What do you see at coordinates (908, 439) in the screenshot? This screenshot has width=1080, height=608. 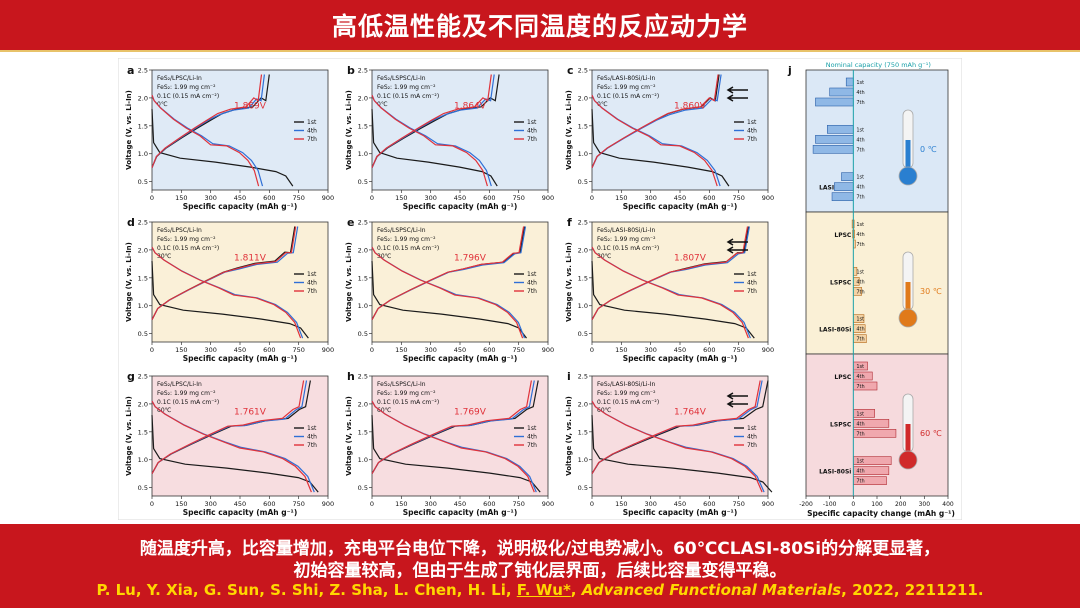 I see `thermometer-mercury` at bounding box center [908, 439].